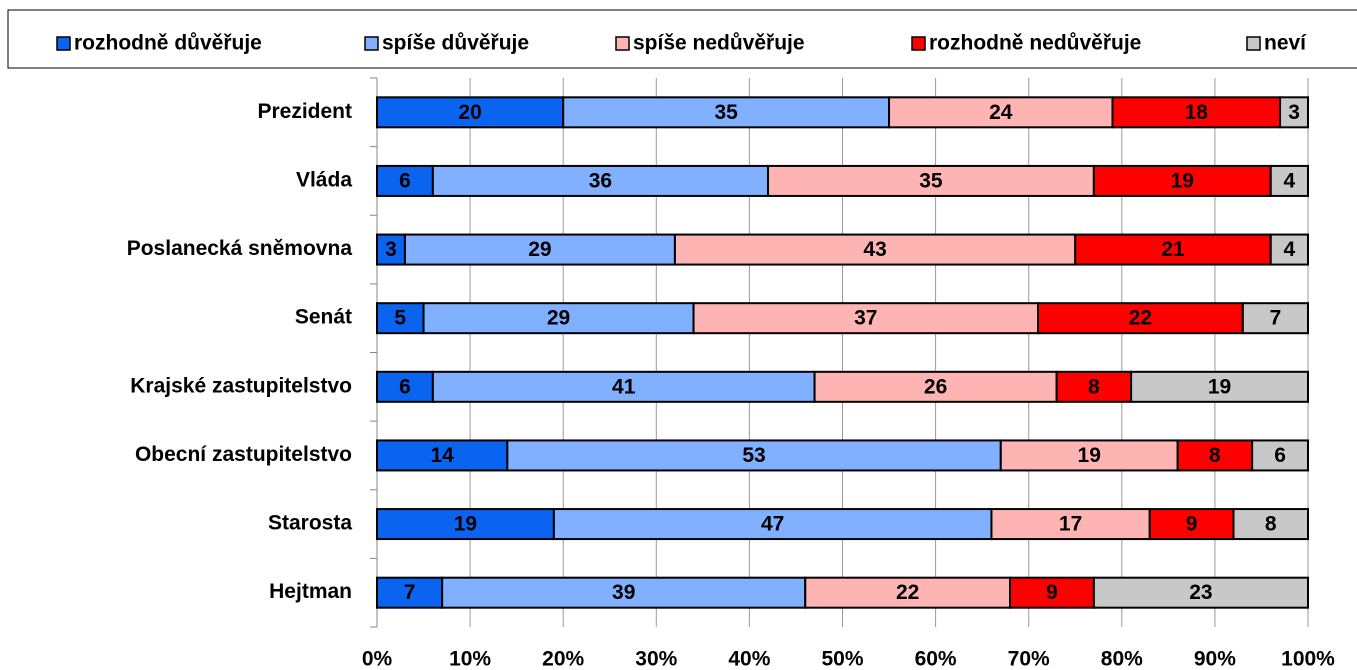 The width and height of the screenshot is (1357, 670). I want to click on data-label: 21, so click(1173, 249).